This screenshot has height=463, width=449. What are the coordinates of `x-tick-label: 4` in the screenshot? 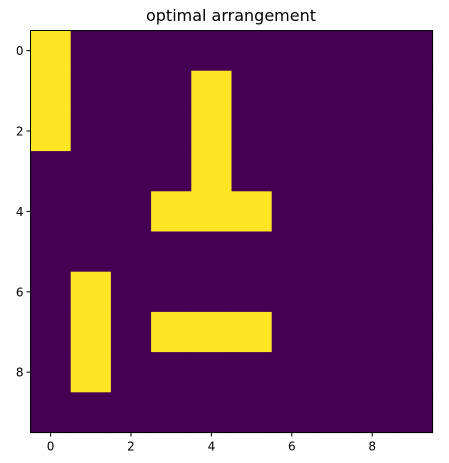 It's located at (212, 447).